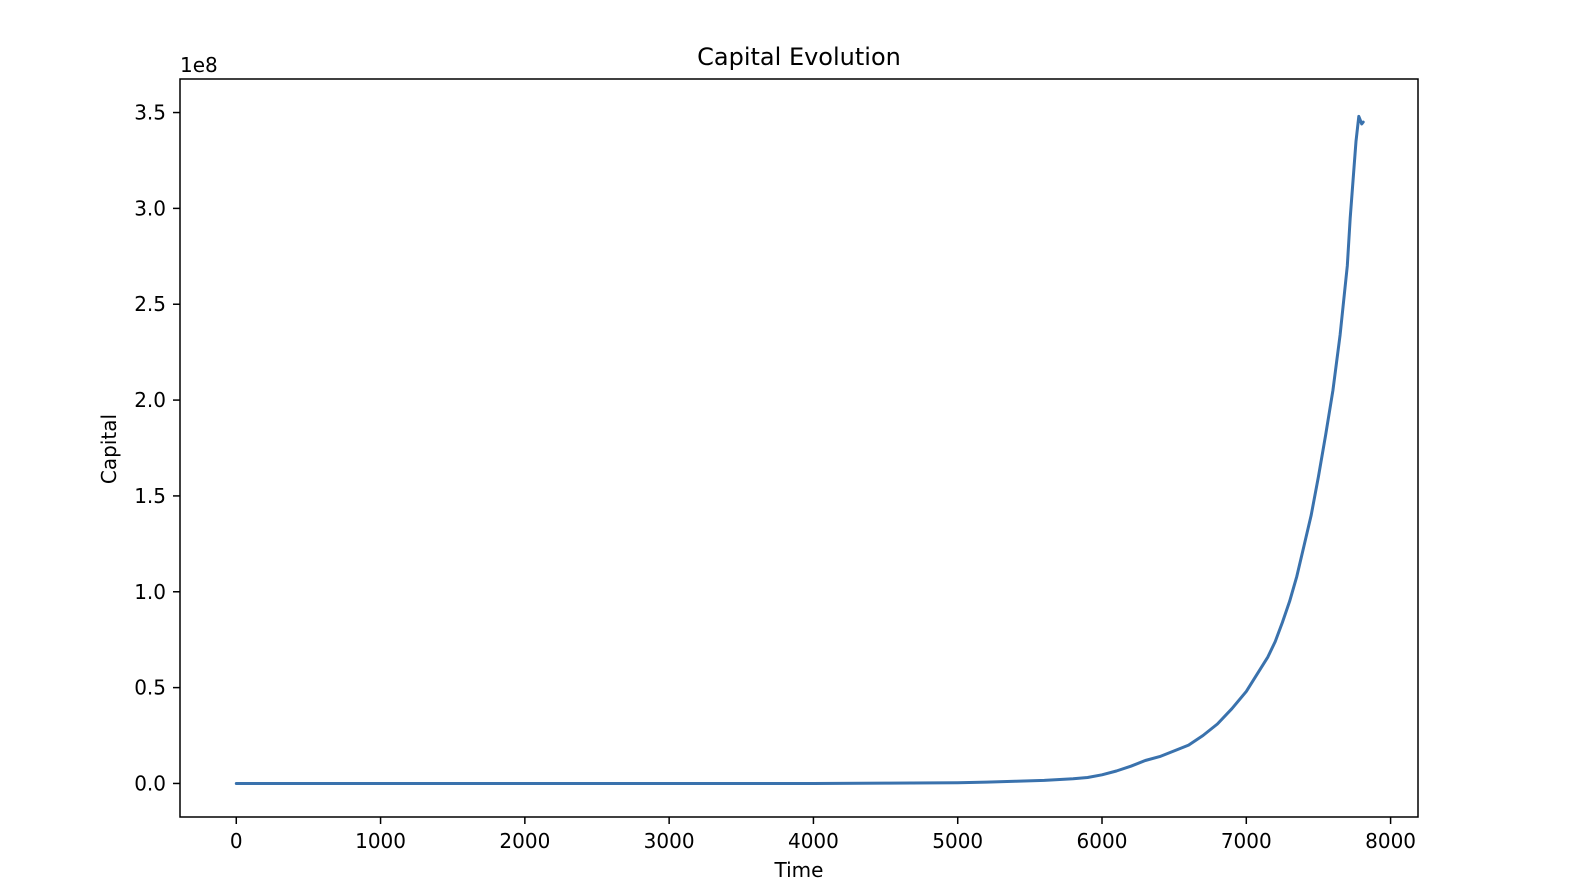 The image size is (1570, 896). I want to click on x-axis: 0 1000 2000 3000 4000 5000 6000 7000 8000, so click(823, 835).